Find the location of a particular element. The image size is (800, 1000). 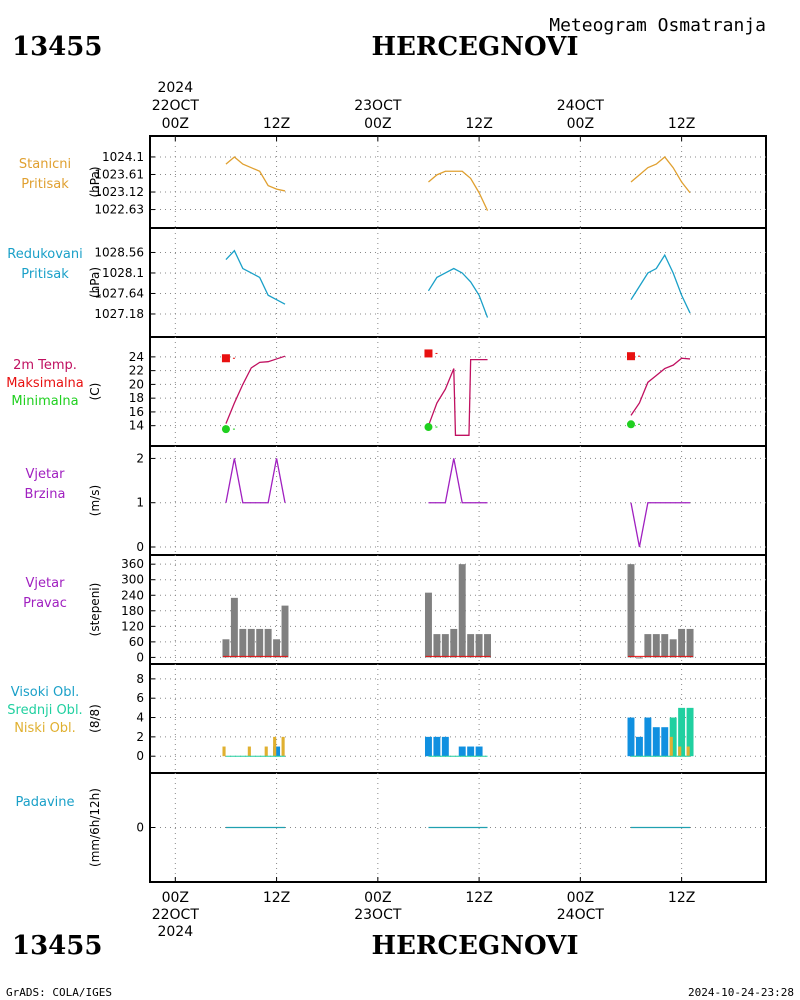

y-tick-label: 120 is located at coordinates (132, 626).